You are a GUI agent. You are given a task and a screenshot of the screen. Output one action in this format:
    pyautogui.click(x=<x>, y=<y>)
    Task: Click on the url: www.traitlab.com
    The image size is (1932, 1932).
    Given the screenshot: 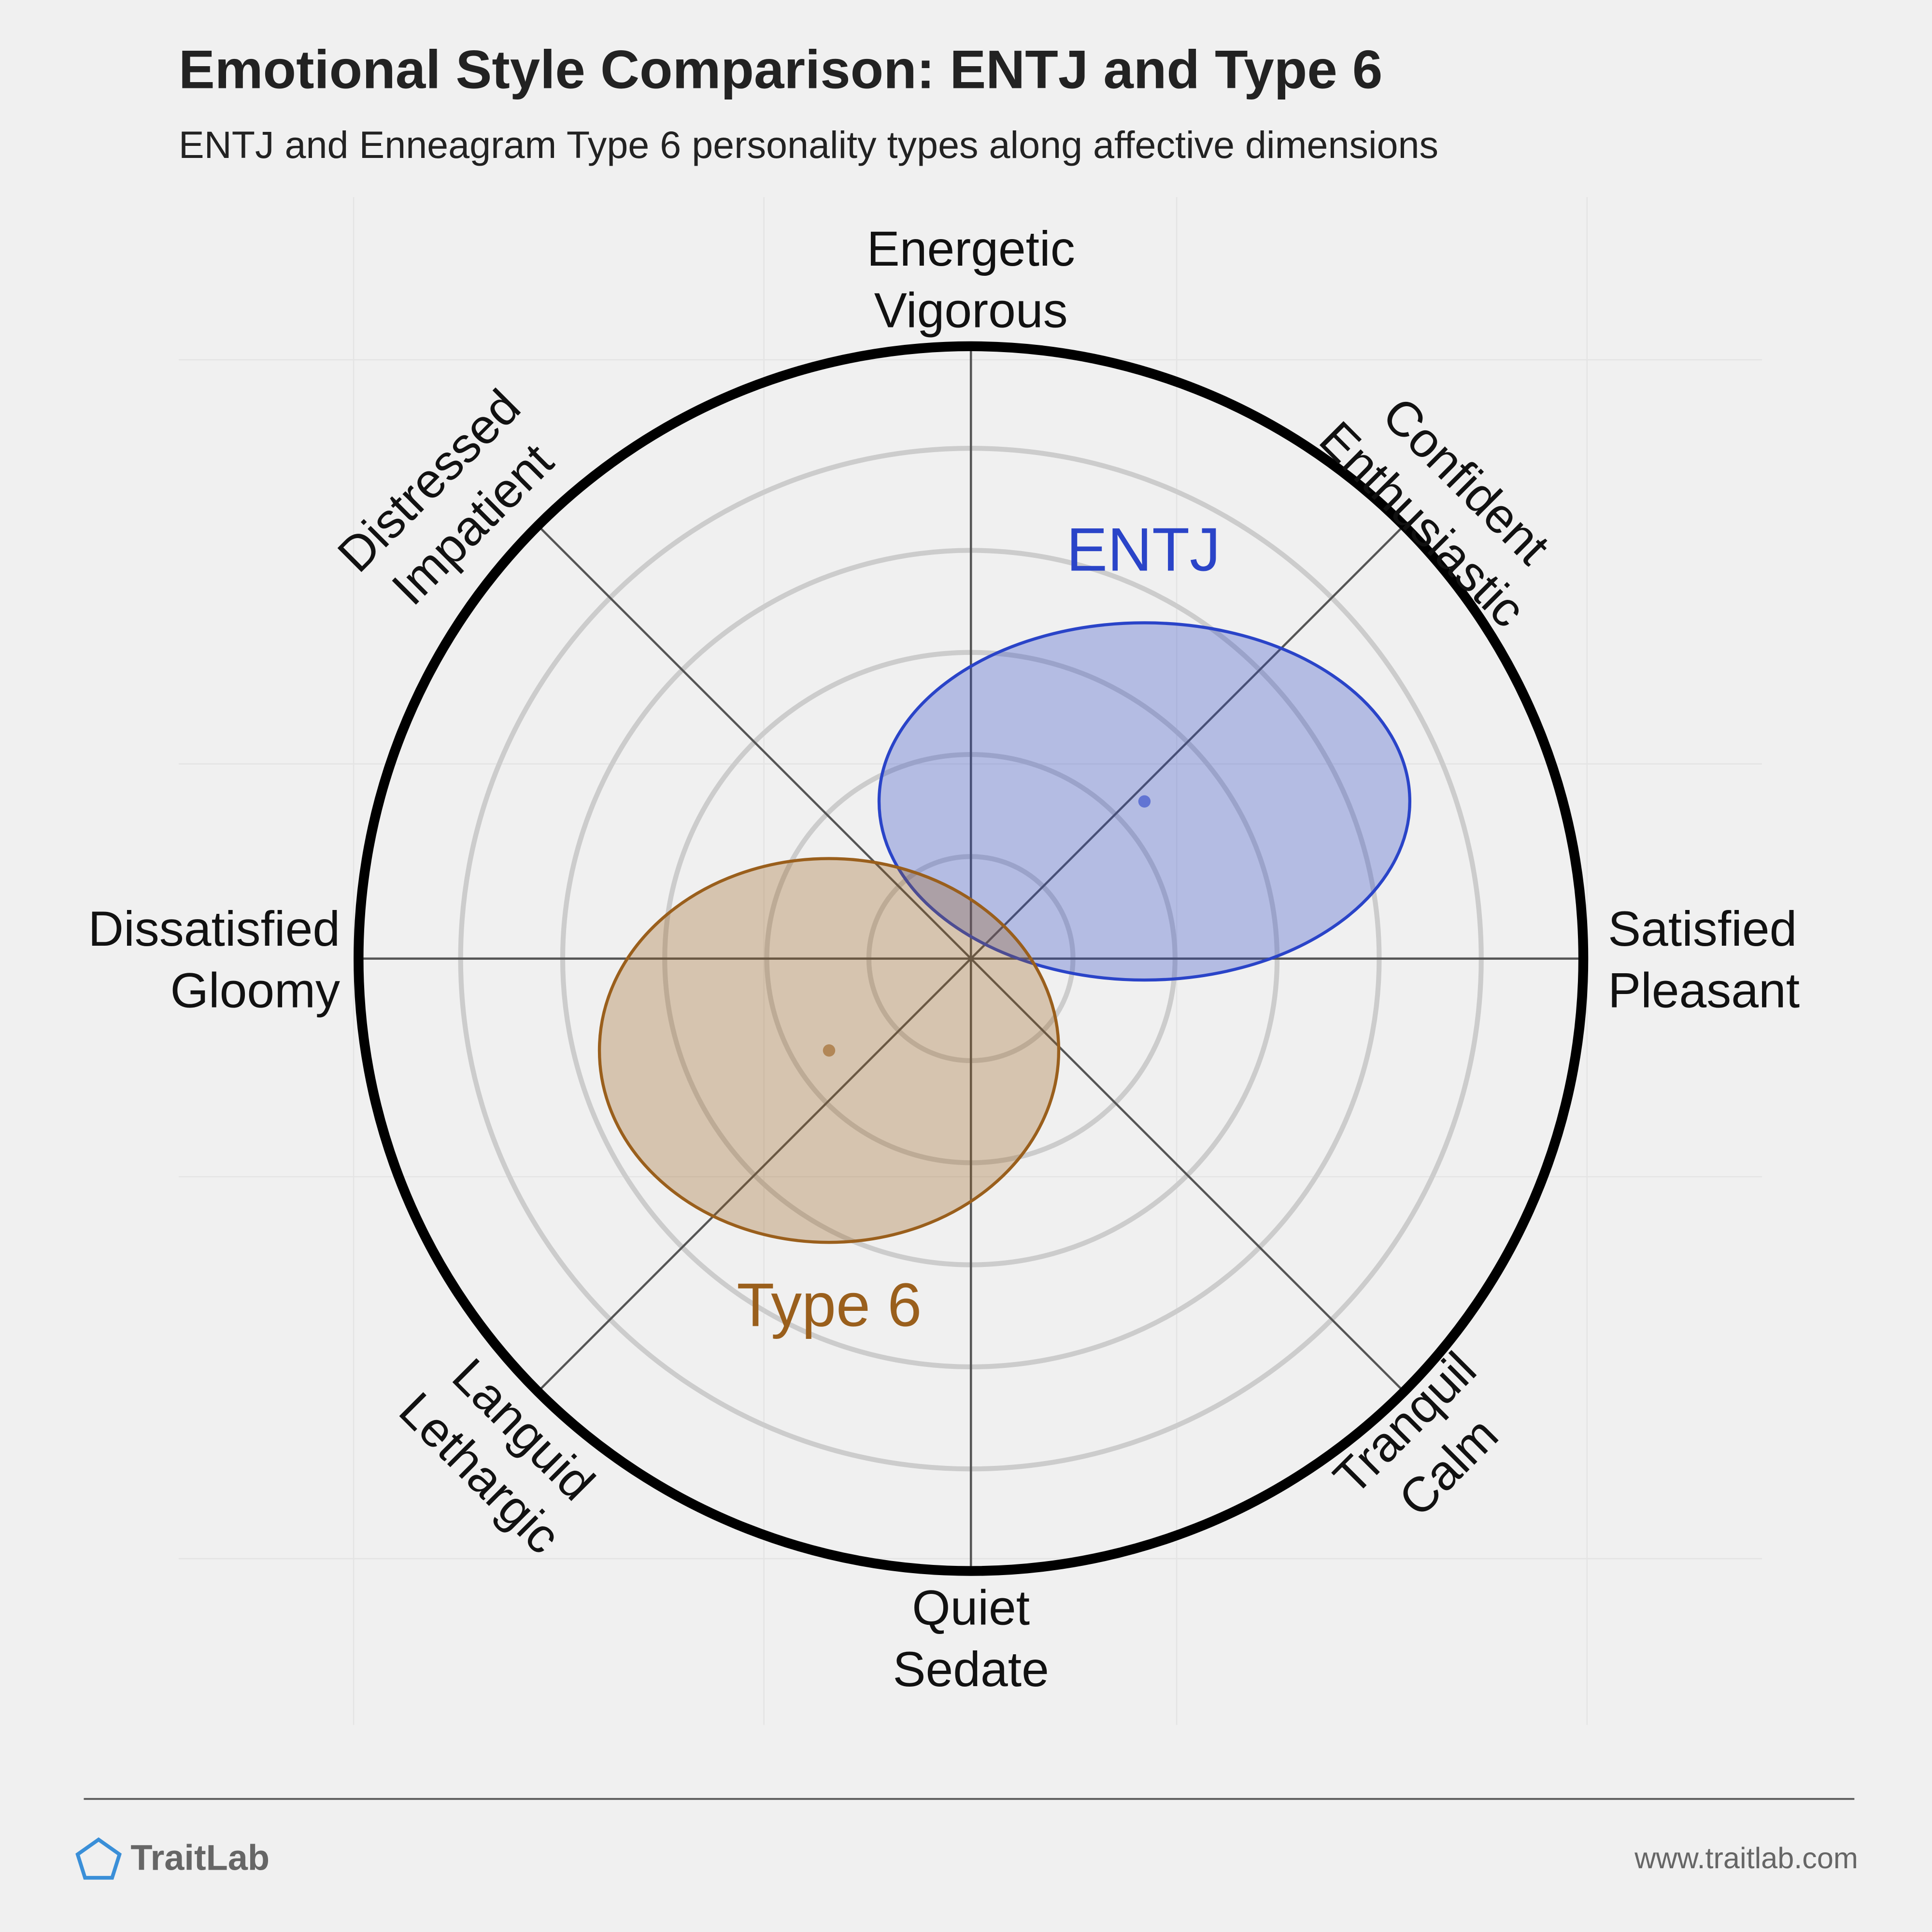 What is the action you would take?
    pyautogui.click(x=1746, y=1858)
    